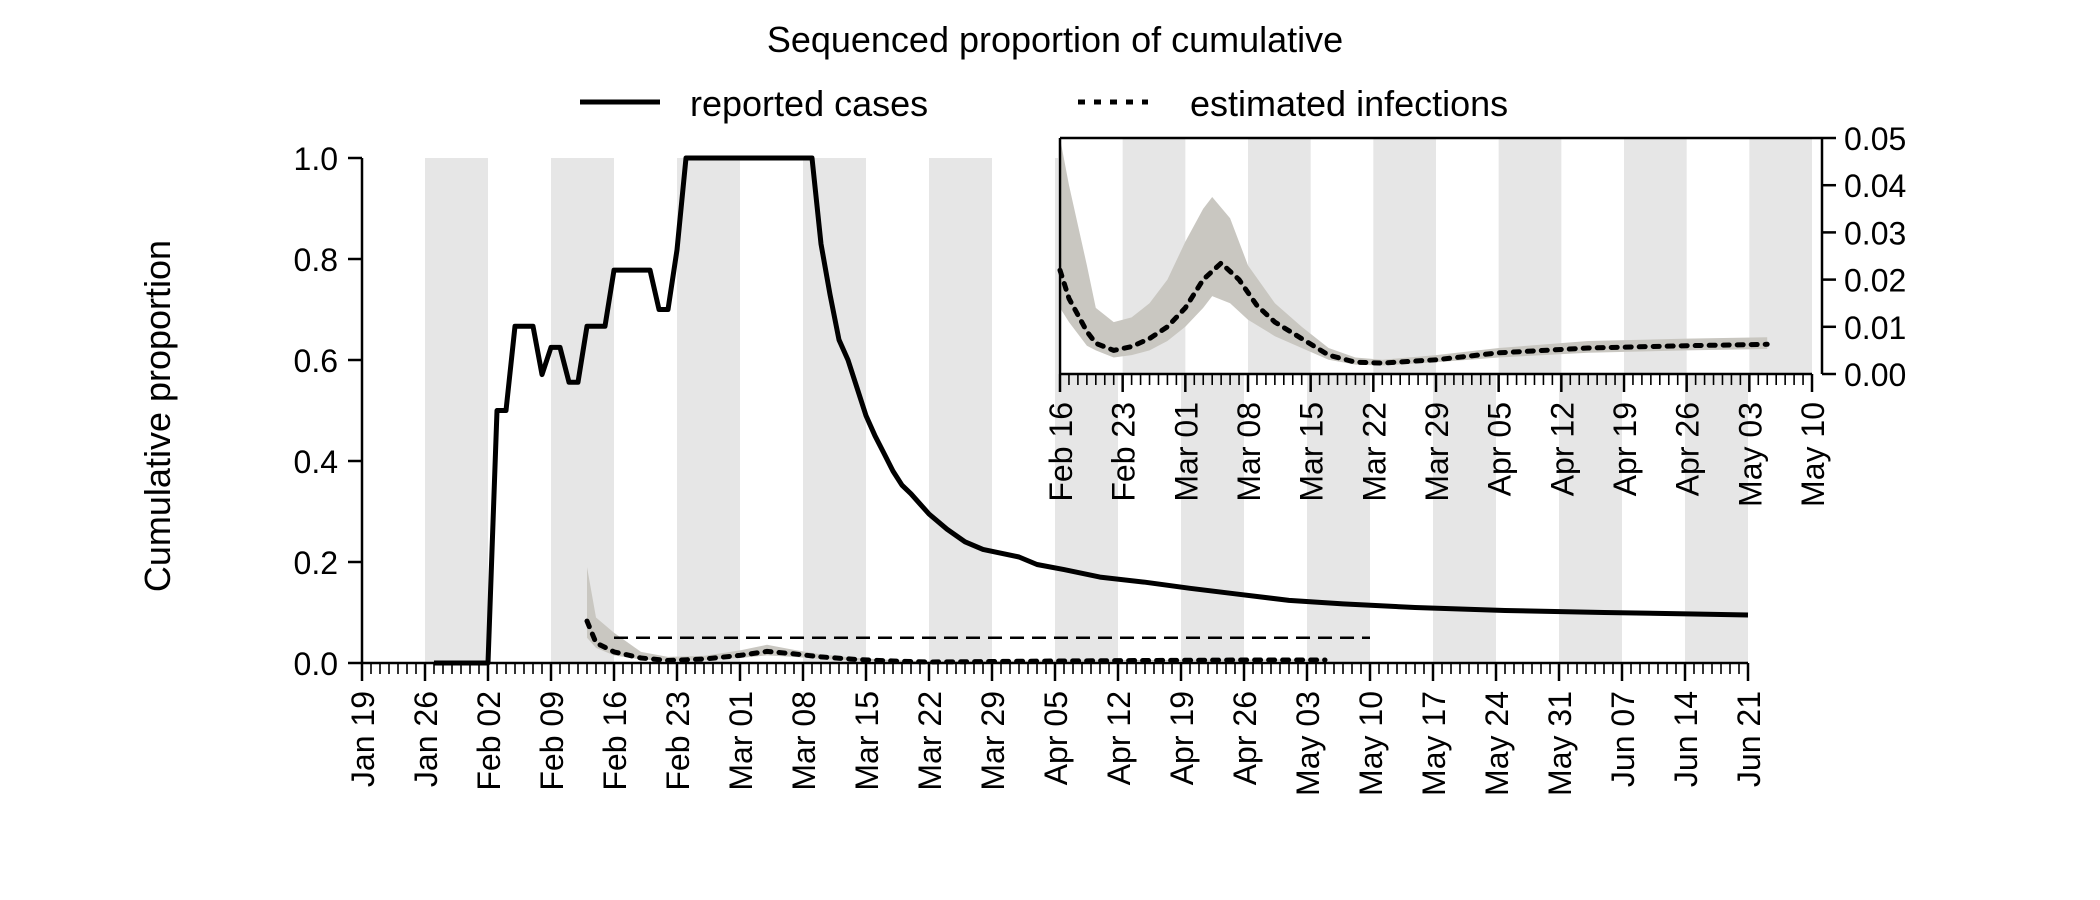 The width and height of the screenshot is (2100, 900). Describe the element at coordinates (1749, 739) in the screenshot. I see `x-tick-label: Jun 21` at that location.